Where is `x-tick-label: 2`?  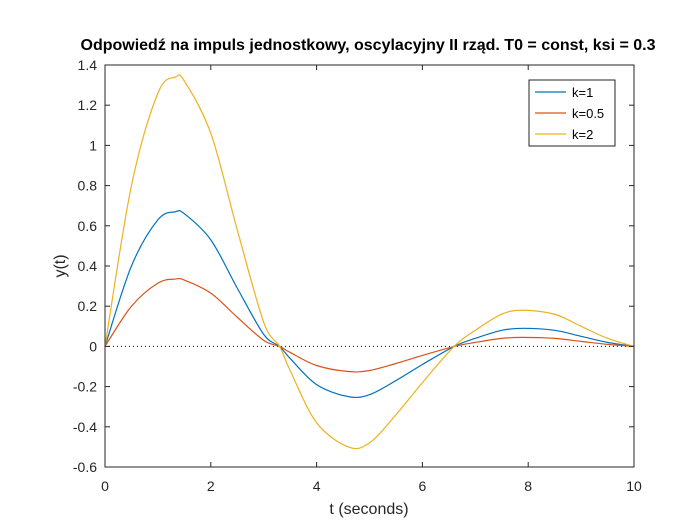
x-tick-label: 2 is located at coordinates (211, 486).